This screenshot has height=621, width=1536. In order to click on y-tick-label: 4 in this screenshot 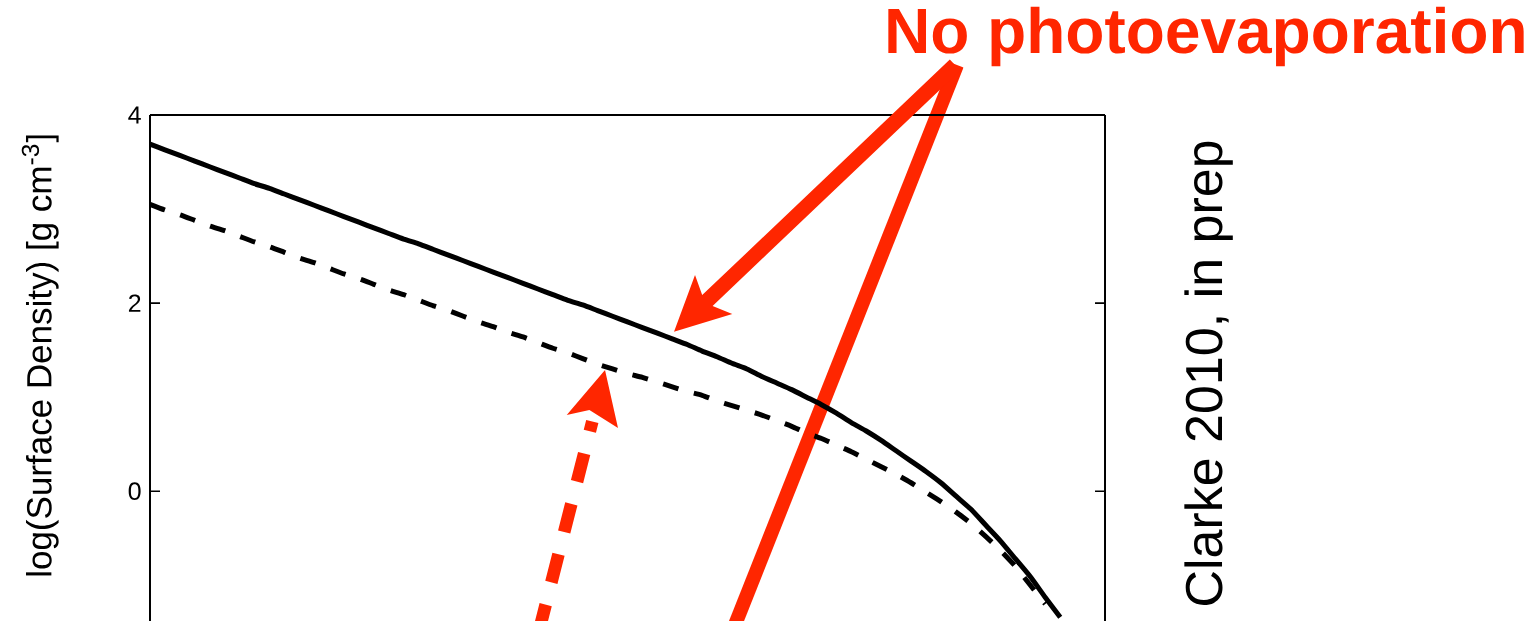, I will do `click(134, 115)`.